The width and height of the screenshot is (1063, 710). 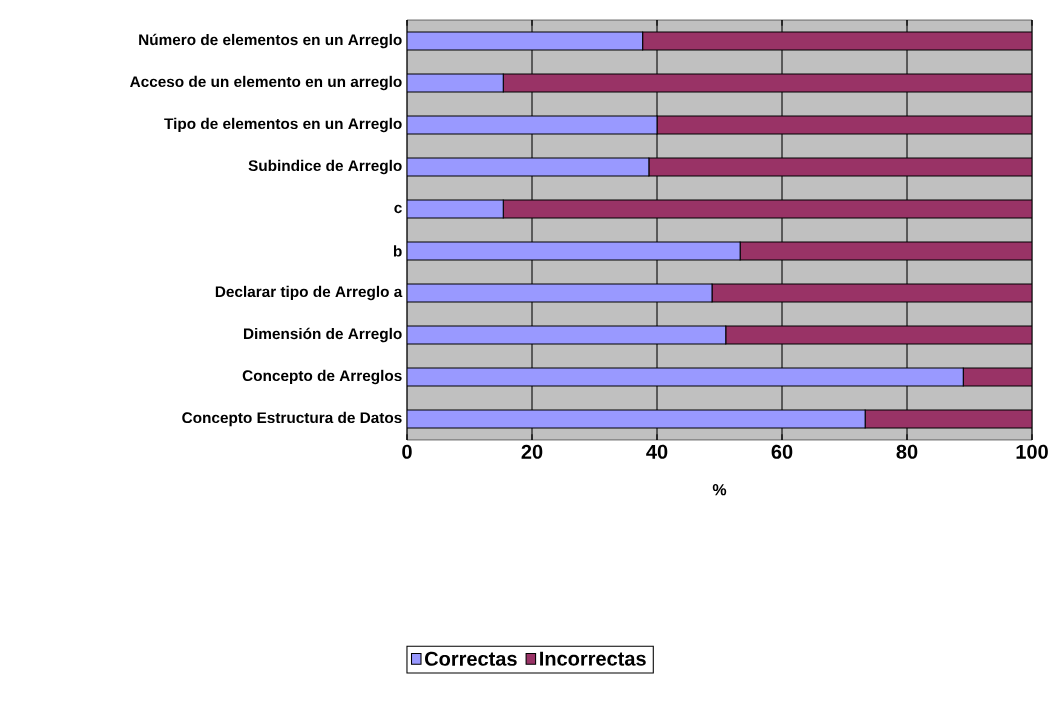 I want to click on x-tick-label: 100, so click(x=1032, y=451).